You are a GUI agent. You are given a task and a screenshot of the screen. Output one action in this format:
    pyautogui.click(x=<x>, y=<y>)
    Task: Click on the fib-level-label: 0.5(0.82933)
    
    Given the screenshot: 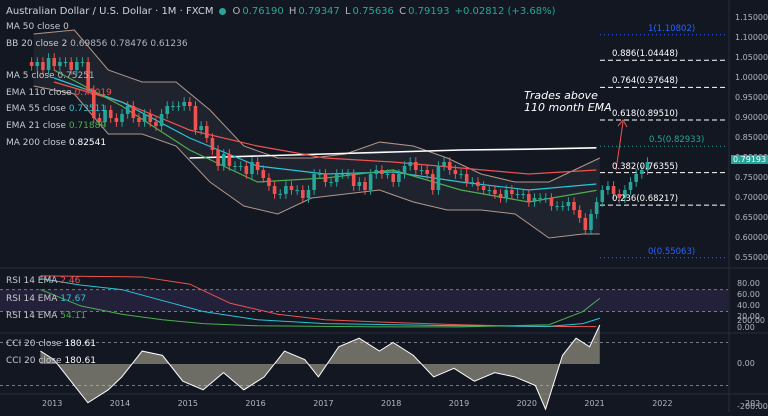 What is the action you would take?
    pyautogui.click(x=677, y=140)
    